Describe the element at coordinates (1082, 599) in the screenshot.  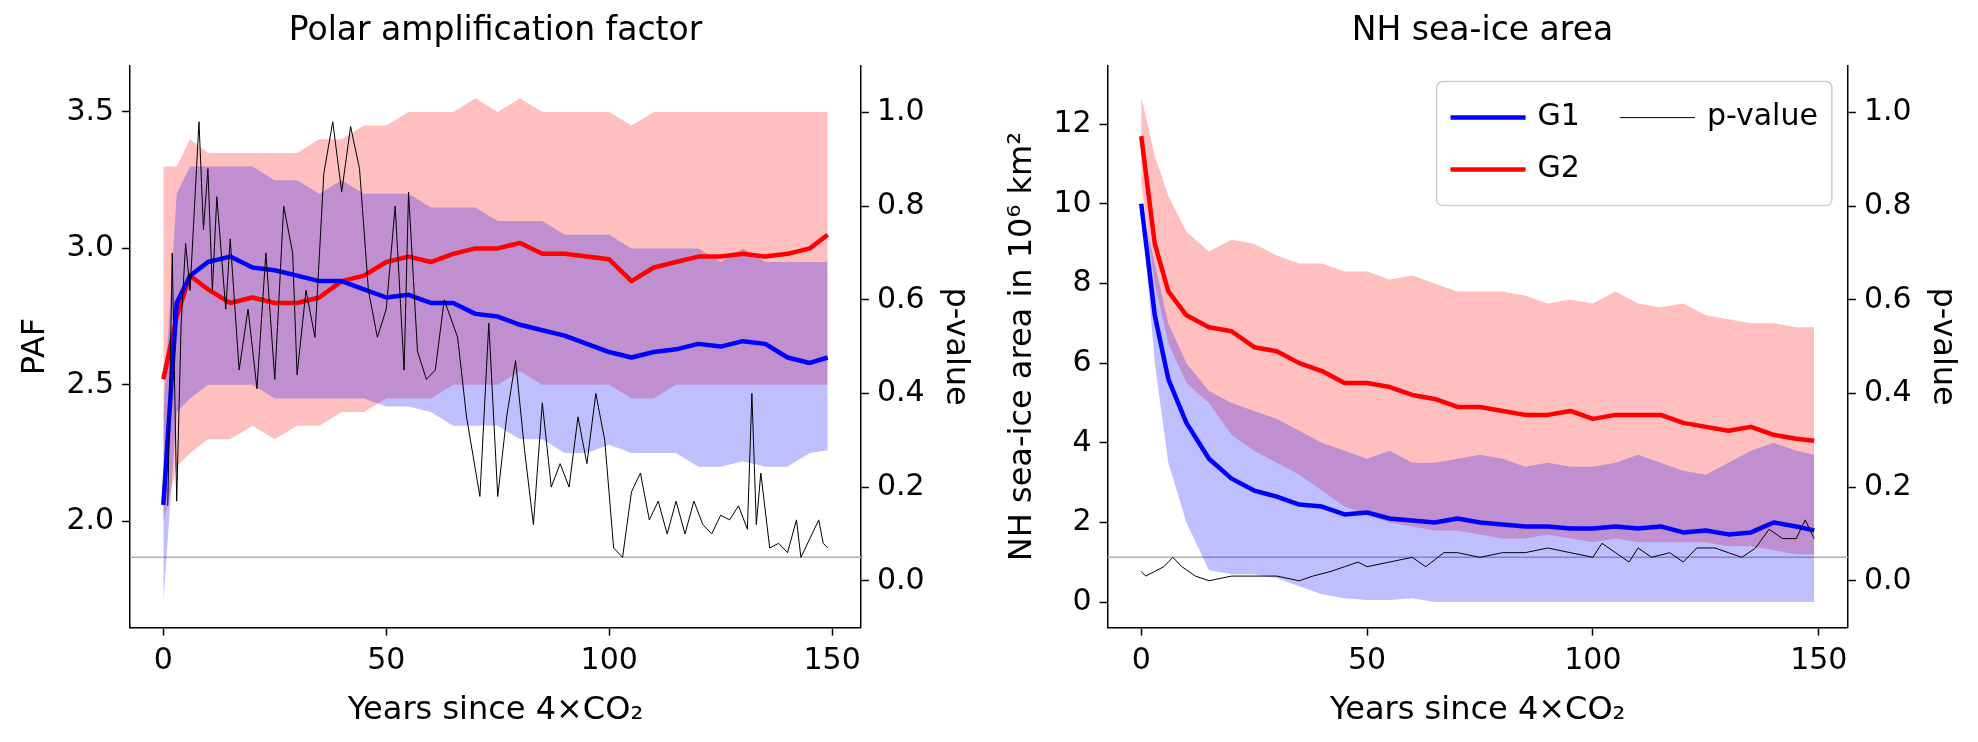
I see `y-tick-label: 0` at that location.